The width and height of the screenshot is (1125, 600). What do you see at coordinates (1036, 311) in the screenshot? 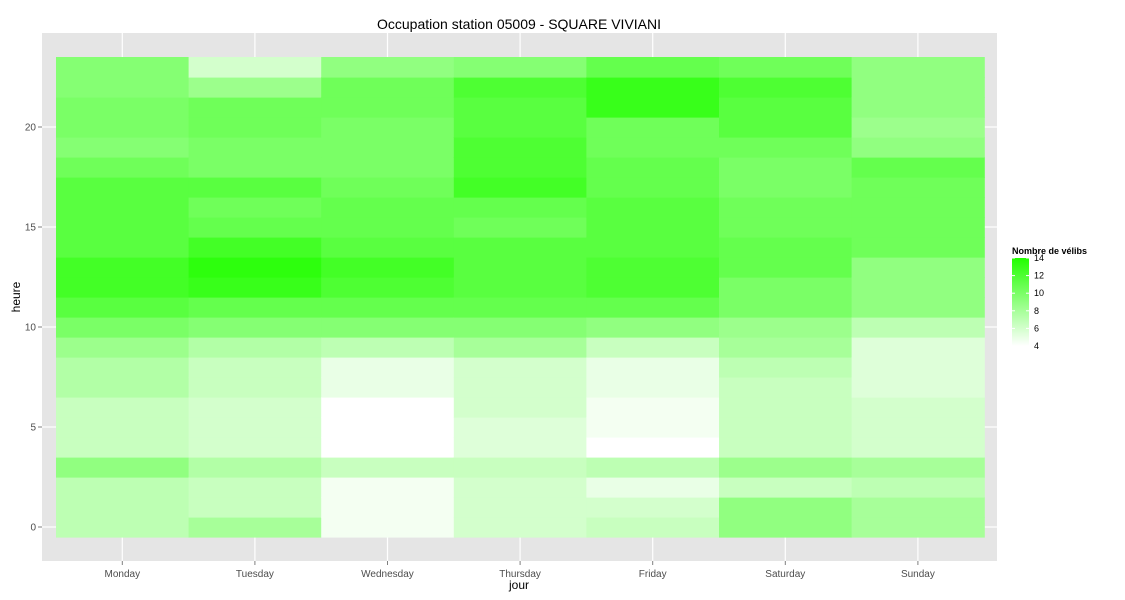
I see `legend-tick-label: 8` at bounding box center [1036, 311].